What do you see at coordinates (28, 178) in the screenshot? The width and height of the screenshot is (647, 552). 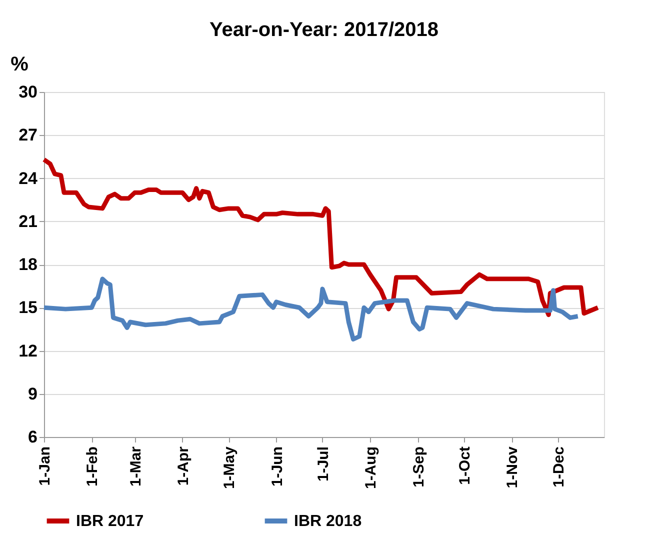 I see `y-tick-label: 24` at bounding box center [28, 178].